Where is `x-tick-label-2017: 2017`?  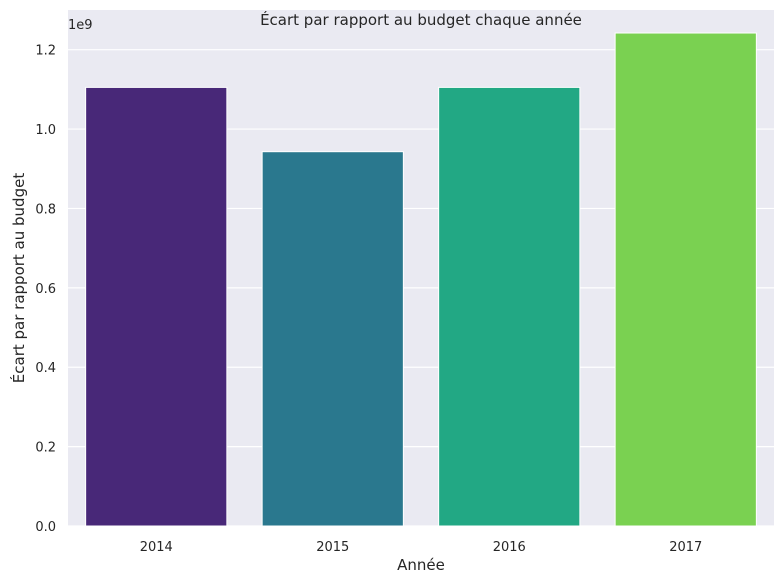 x-tick-label-2017: 2017 is located at coordinates (685, 547).